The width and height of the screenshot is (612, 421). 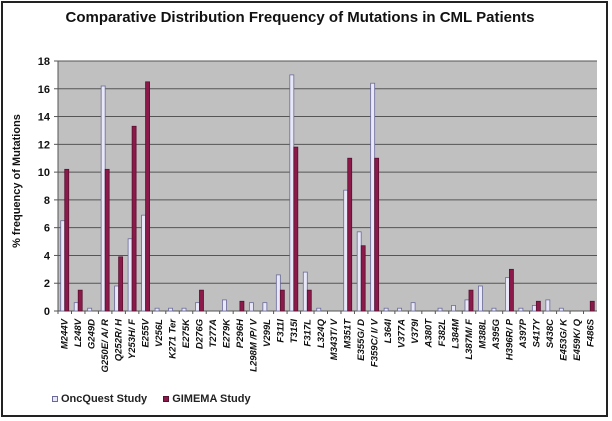 I want to click on x-tick-label: L387M/ F, so click(x=469, y=339).